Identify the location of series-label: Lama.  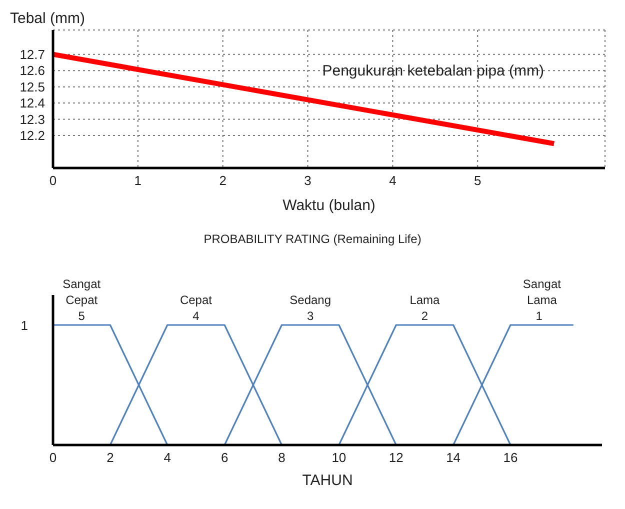
(425, 300).